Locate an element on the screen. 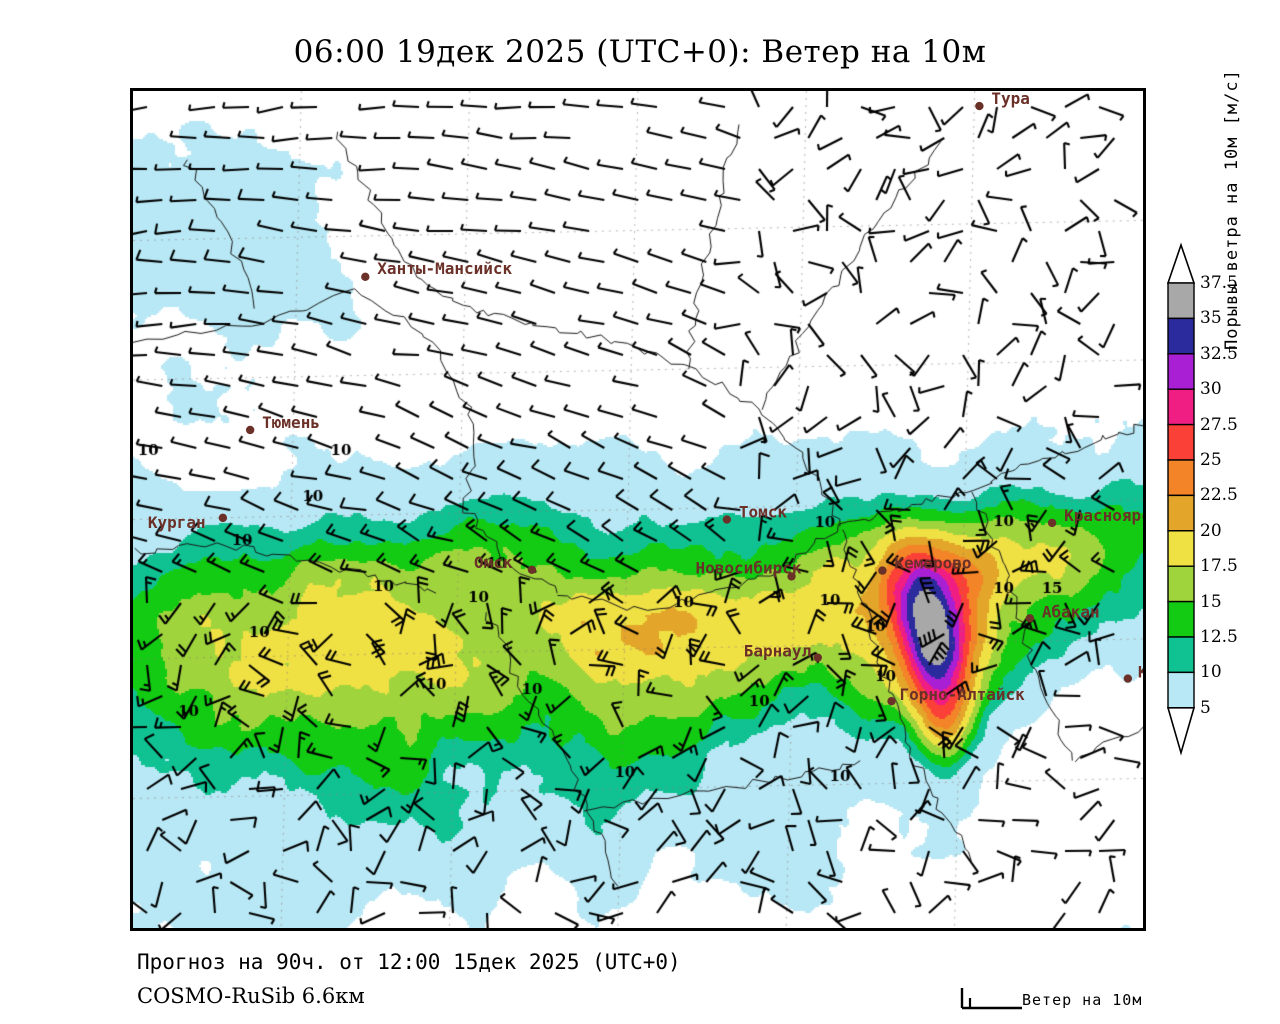  city-label: Новосибирск is located at coordinates (749, 567).